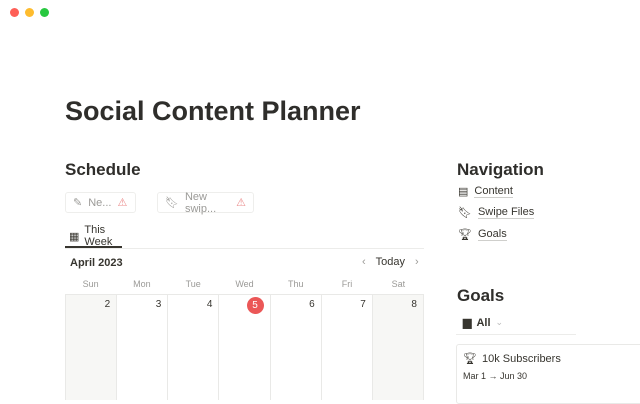 The height and width of the screenshot is (404, 640). I want to click on minimize-button, so click(29, 12).